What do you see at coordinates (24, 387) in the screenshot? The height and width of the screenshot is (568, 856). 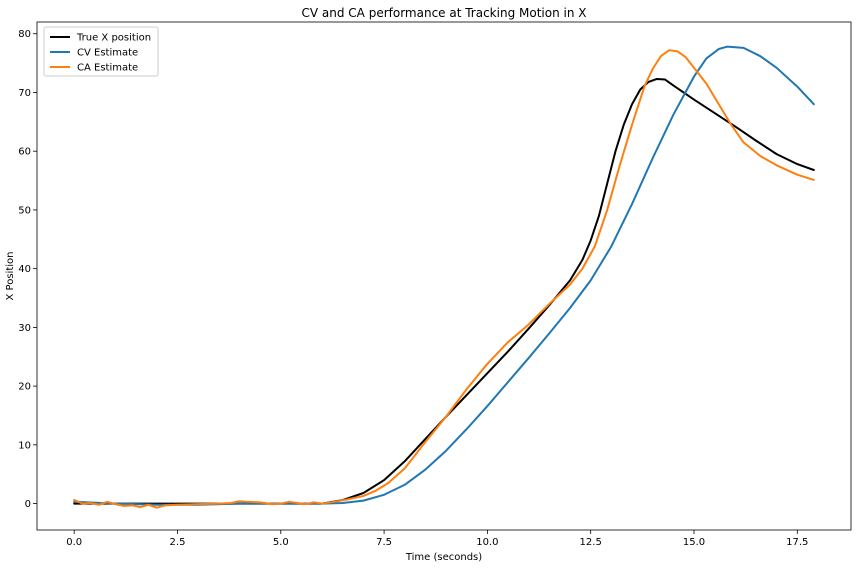 I see `y-tick-label: 20` at bounding box center [24, 387].